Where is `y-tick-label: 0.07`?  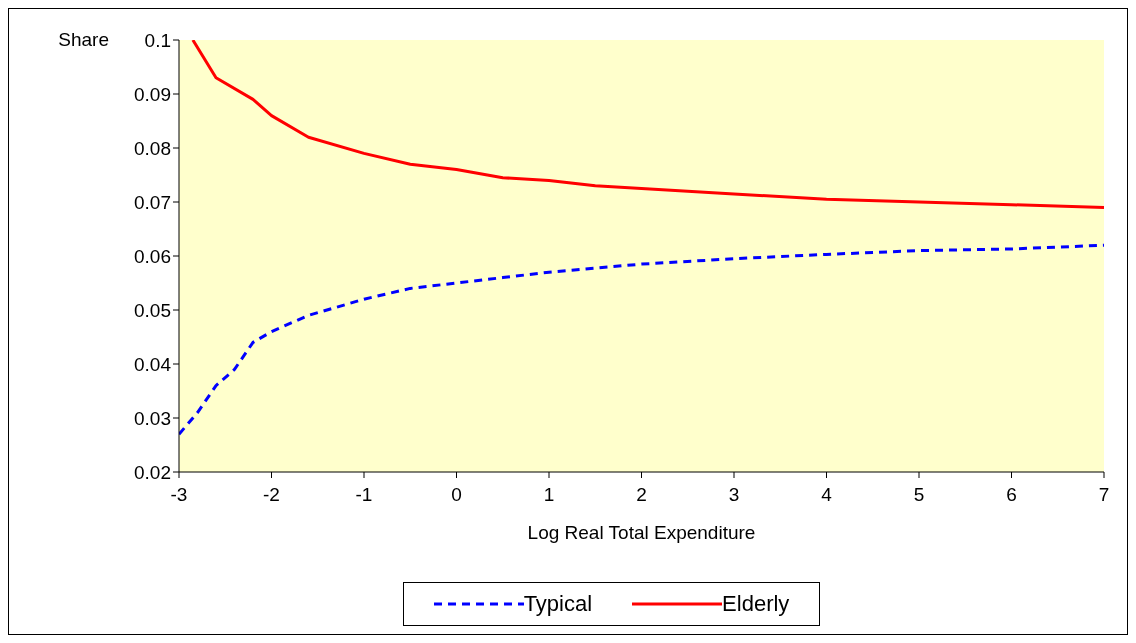
y-tick-label: 0.07 is located at coordinates (152, 202).